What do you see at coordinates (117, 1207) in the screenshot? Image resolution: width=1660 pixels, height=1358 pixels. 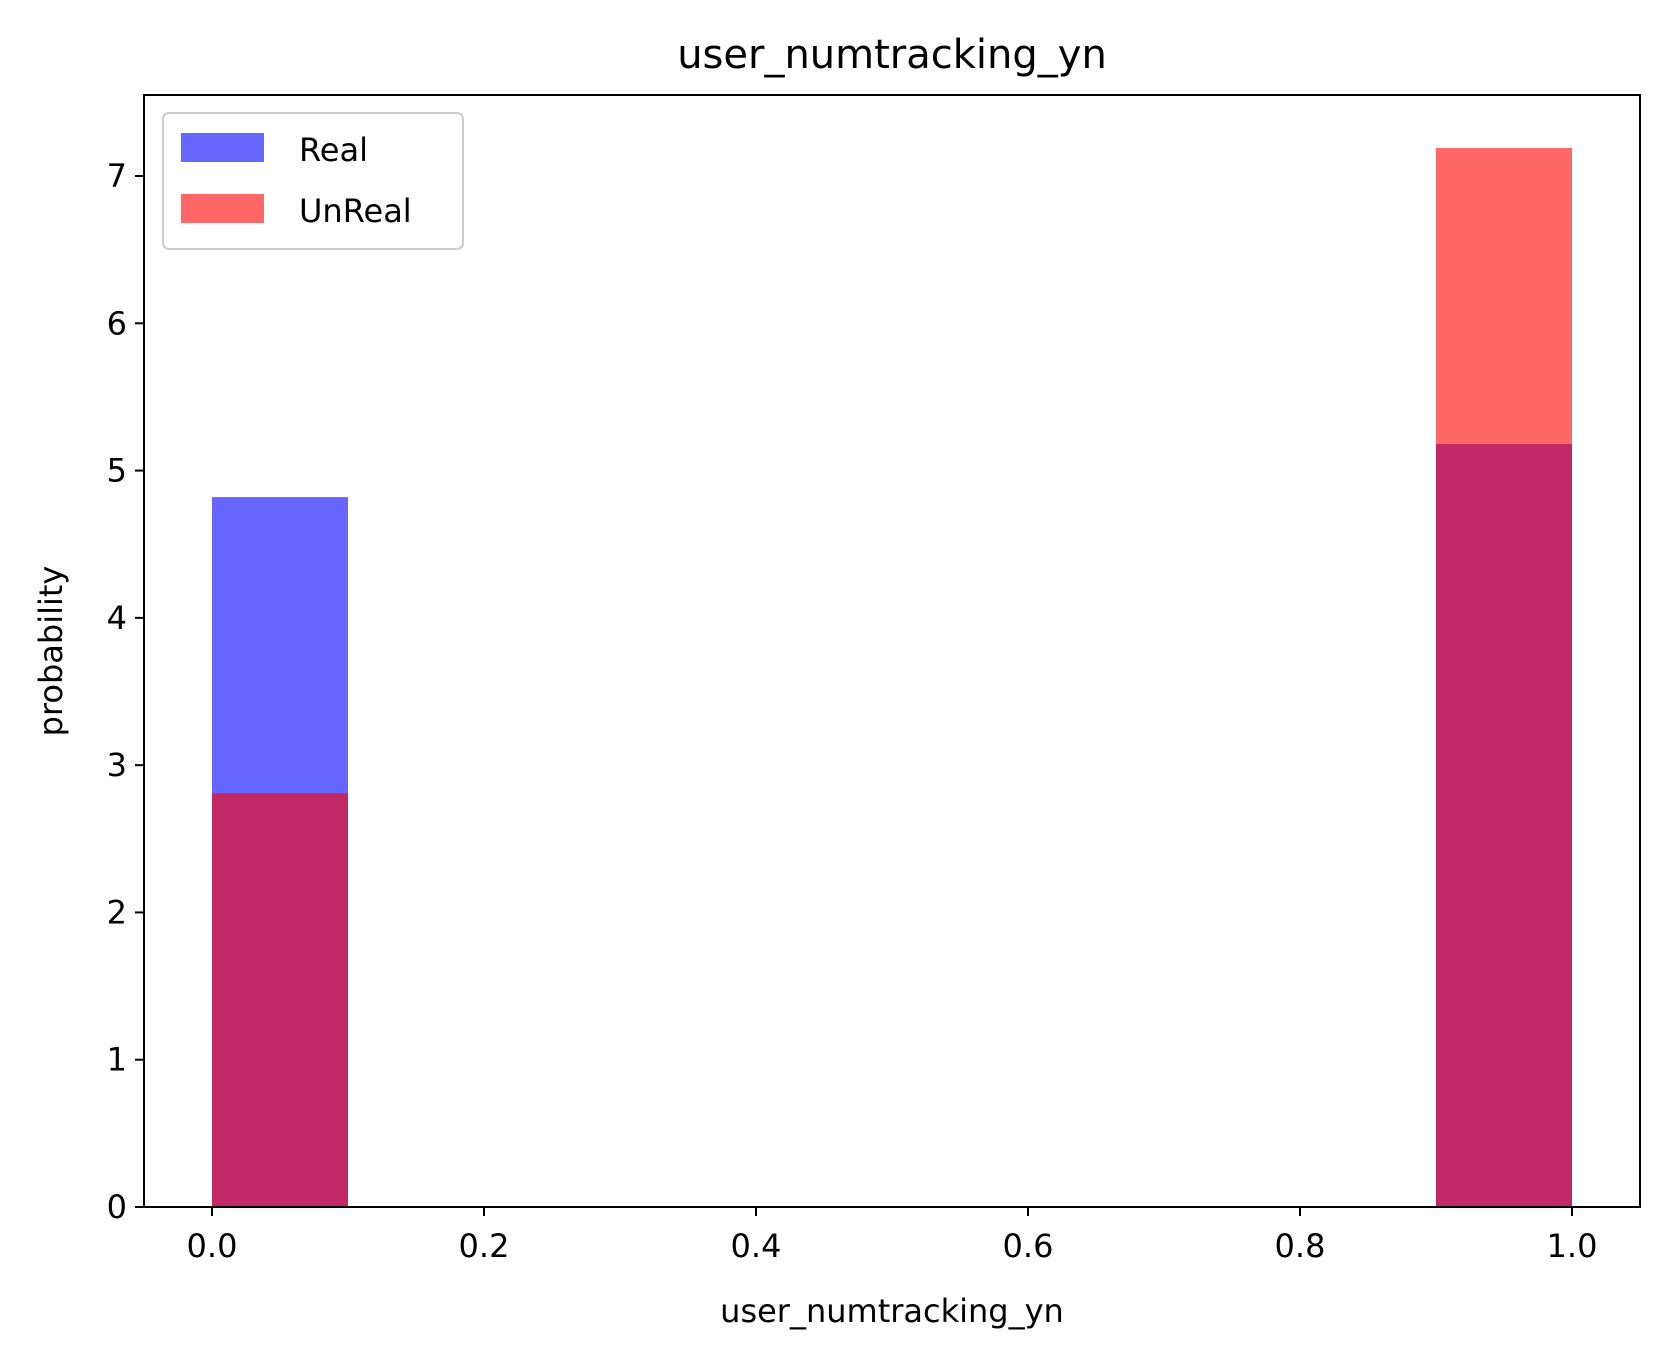 I see `y-tick-label: 0` at bounding box center [117, 1207].